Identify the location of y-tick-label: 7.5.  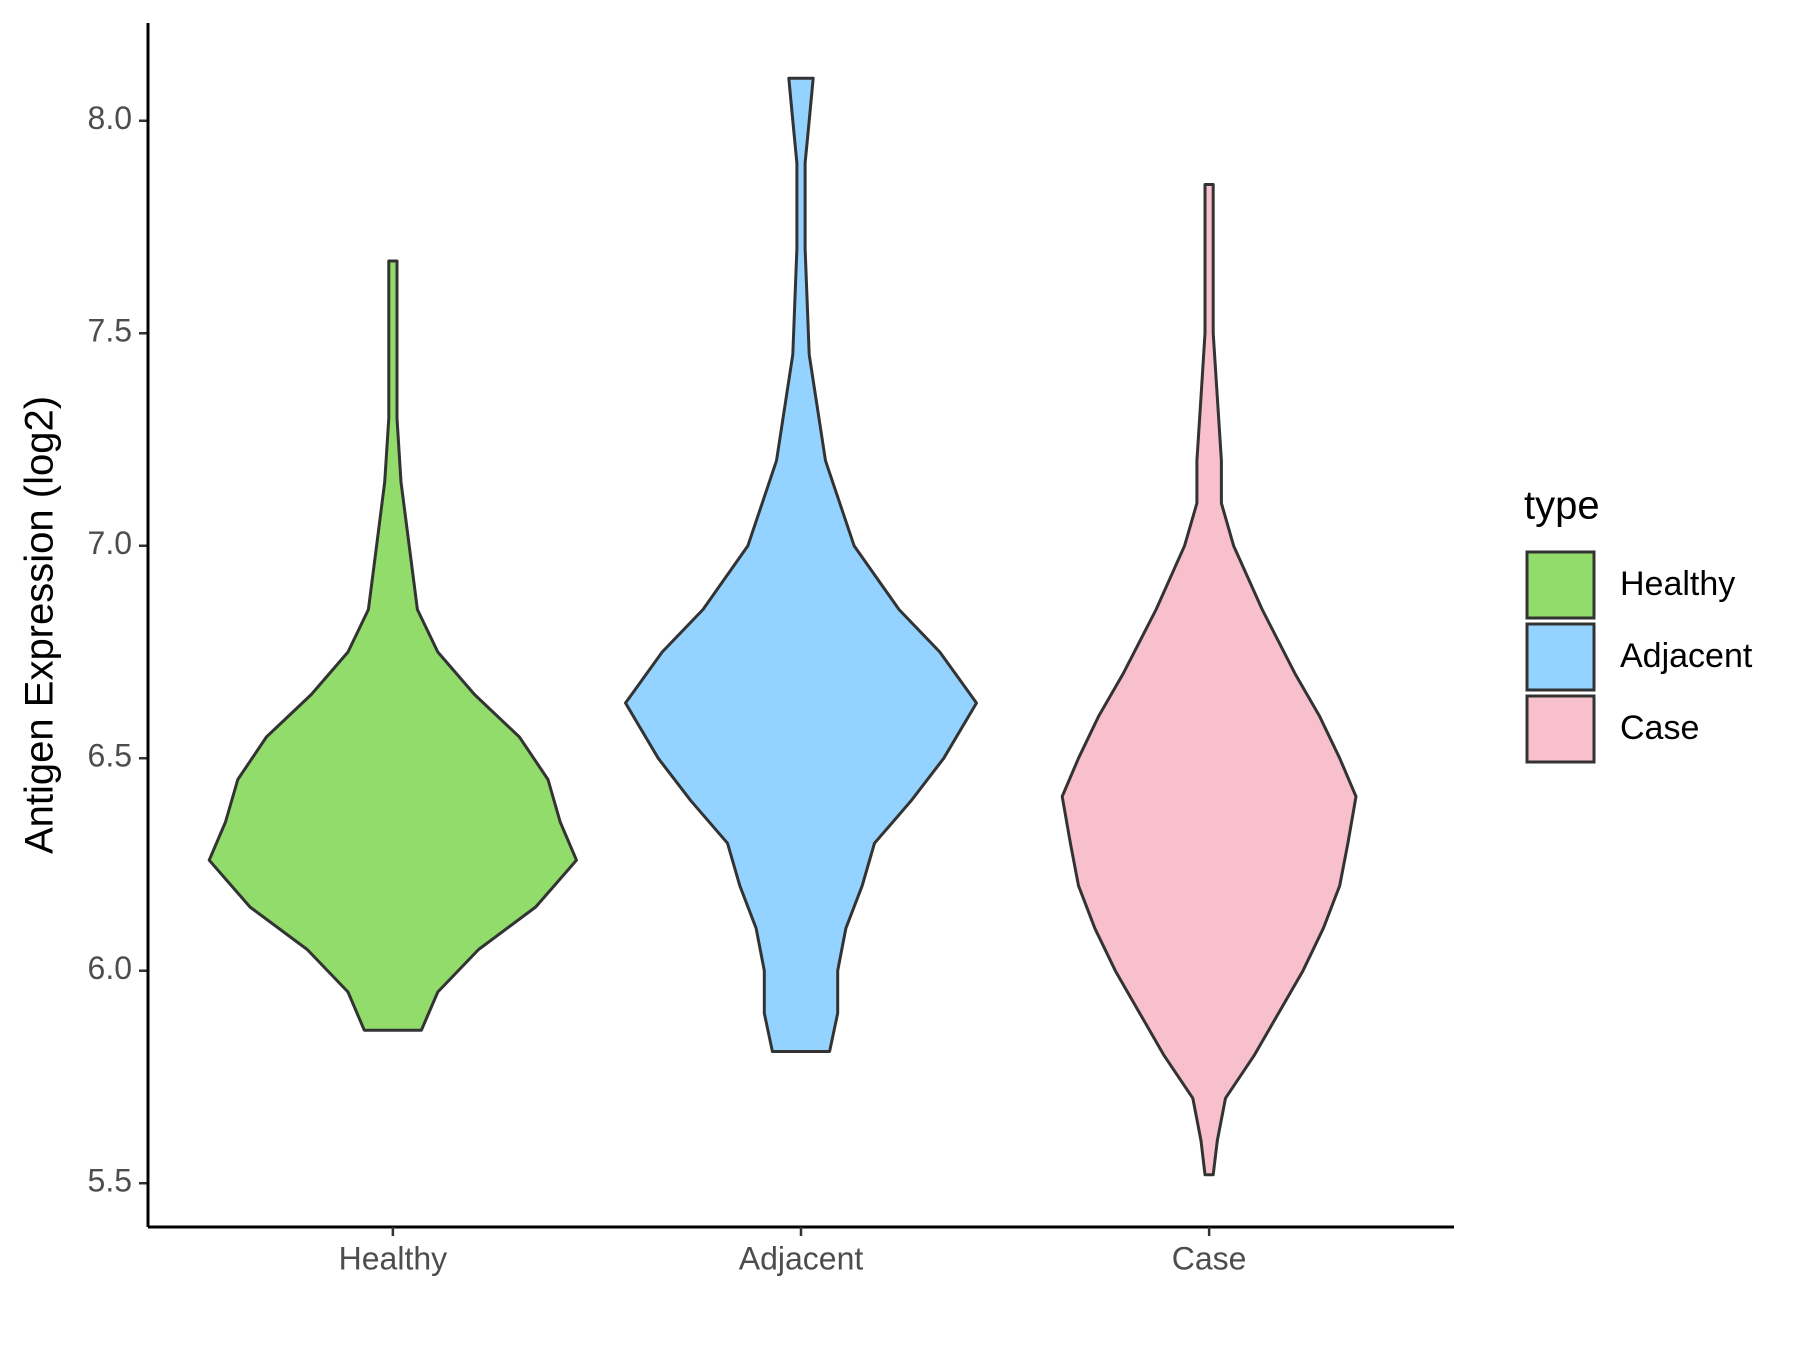
(110, 331).